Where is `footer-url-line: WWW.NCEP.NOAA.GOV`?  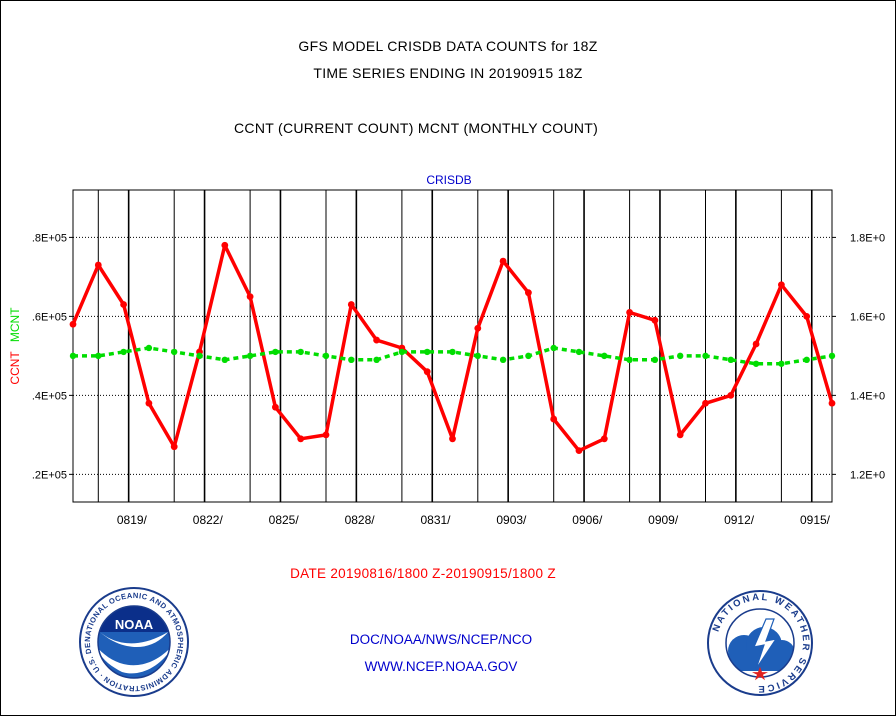
footer-url-line: WWW.NCEP.NOAA.GOV is located at coordinates (441, 666).